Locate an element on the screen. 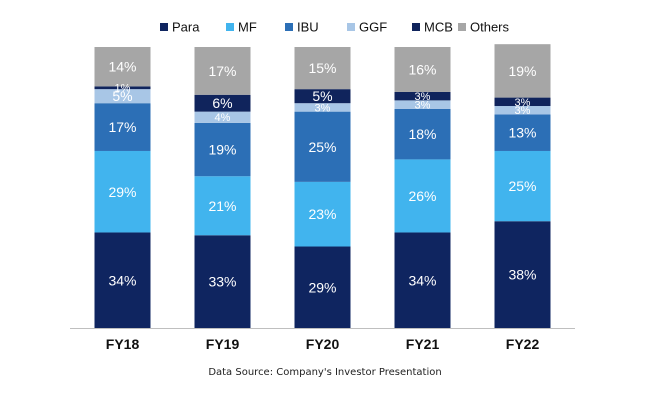 This screenshot has height=400, width=650. bar-segment-mf-fy19 is located at coordinates (222, 206).